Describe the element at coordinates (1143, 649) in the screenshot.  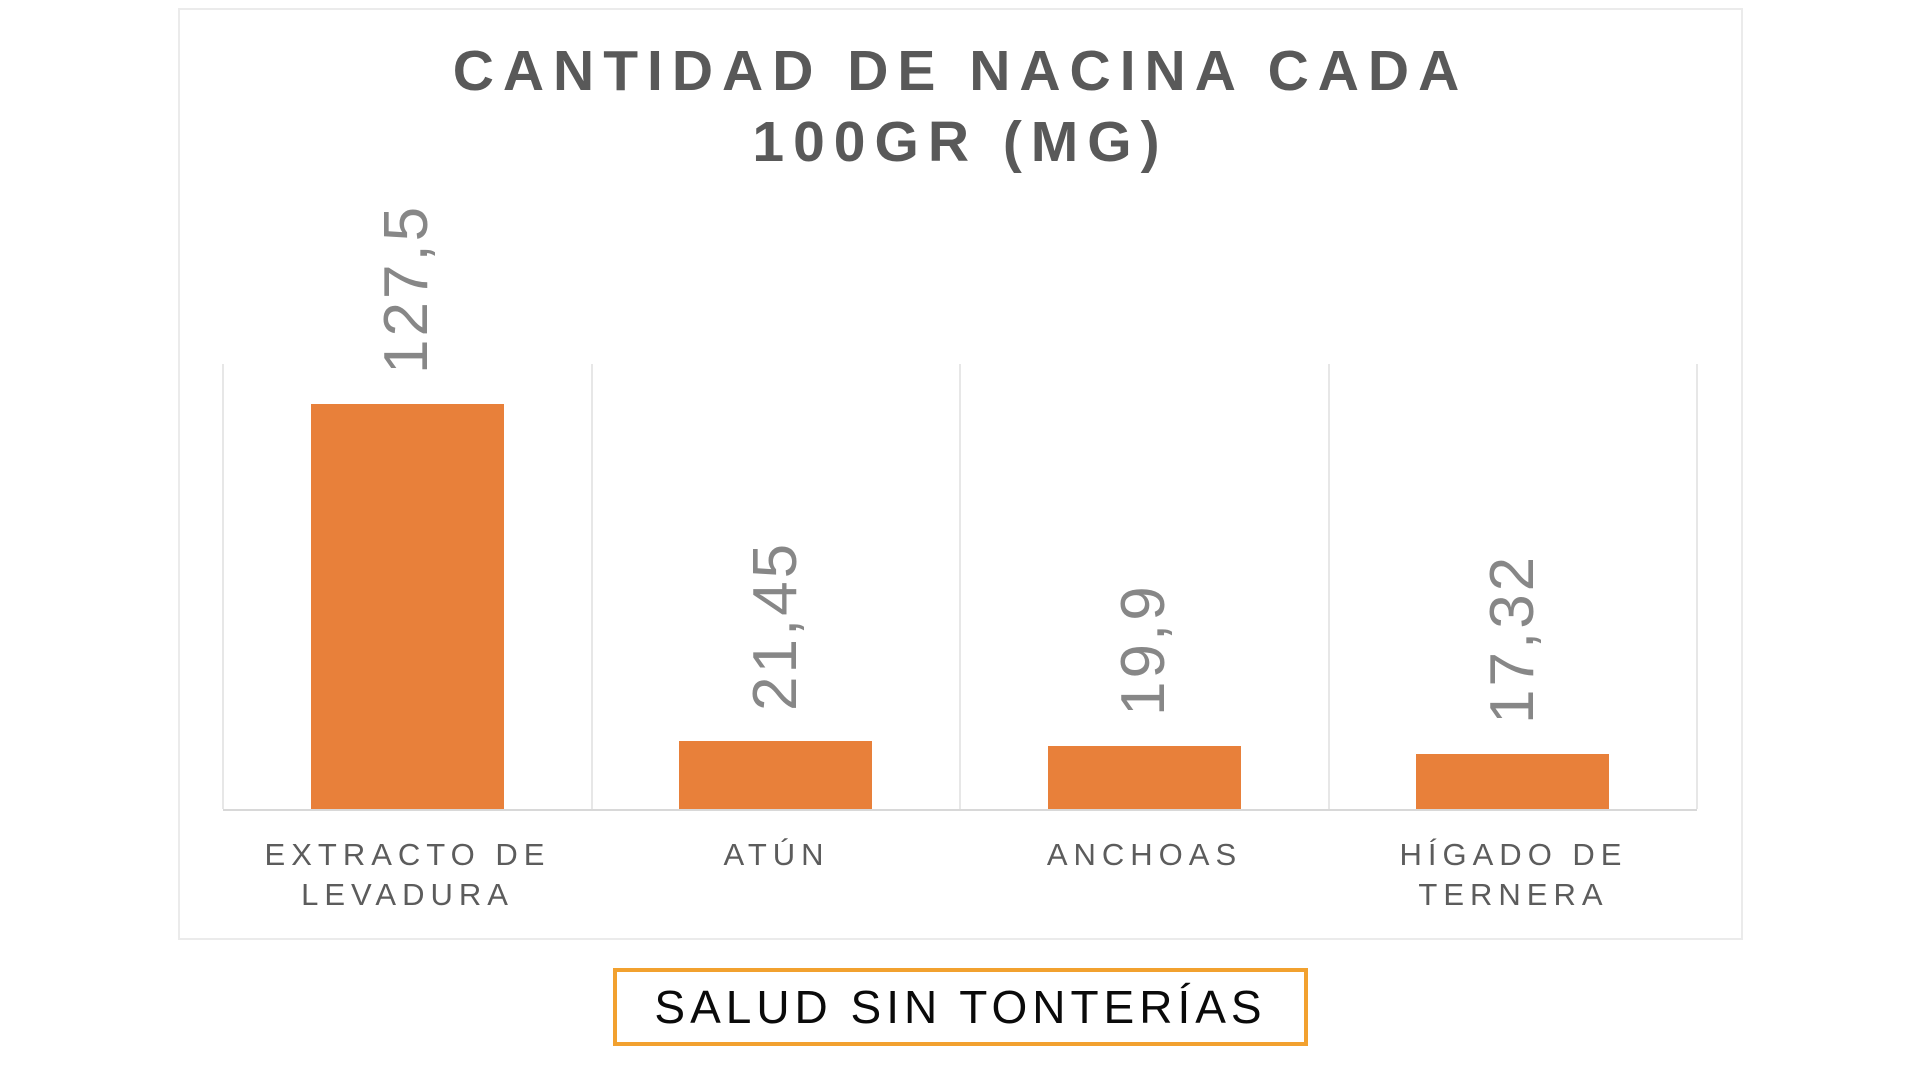
I see `value-label-anchoas: 19,9` at that location.